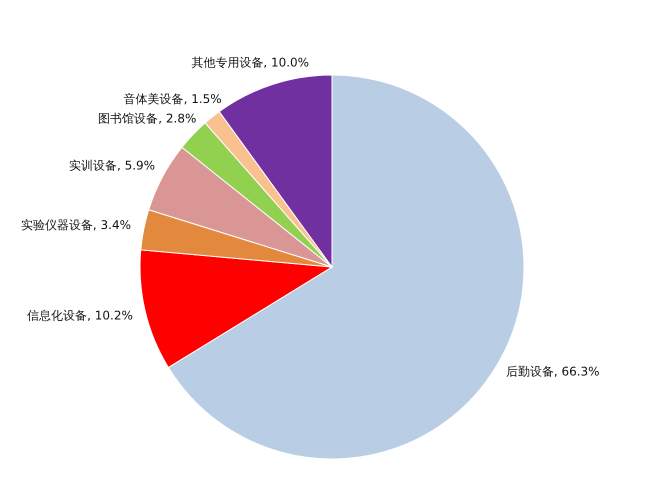  I want to click on slice-label: 其他专用设备, 10.0%, so click(250, 63).